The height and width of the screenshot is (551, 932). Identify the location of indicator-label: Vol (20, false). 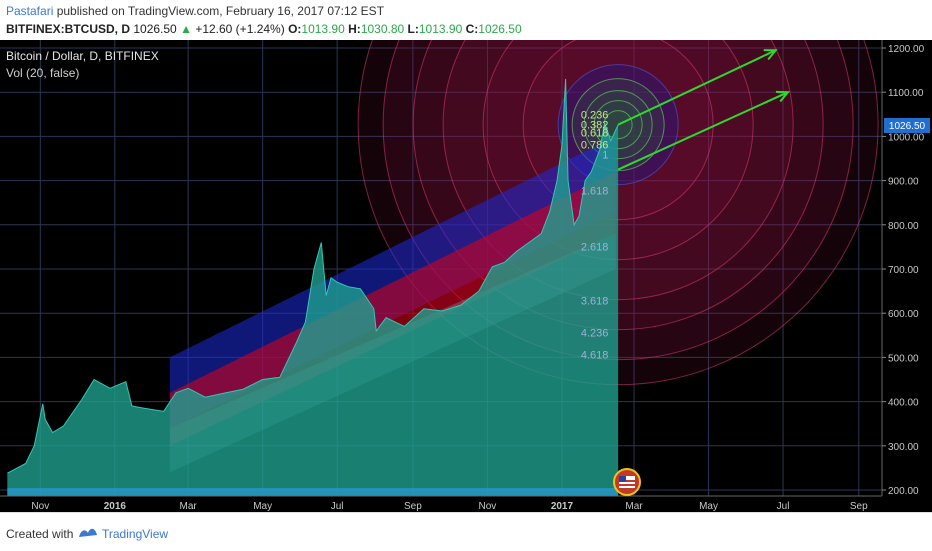
(42, 73).